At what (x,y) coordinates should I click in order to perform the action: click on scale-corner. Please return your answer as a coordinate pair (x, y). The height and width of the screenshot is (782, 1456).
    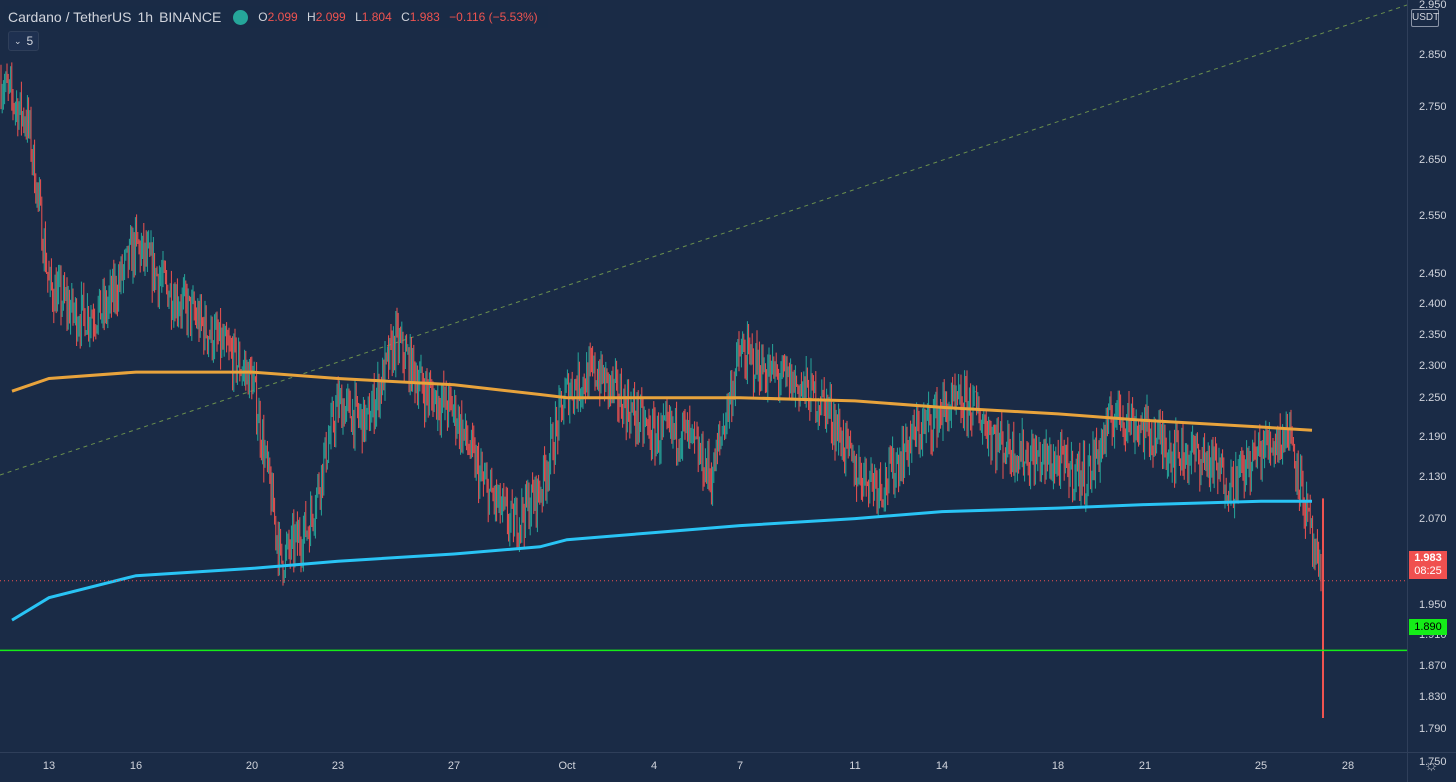
    Looking at the image, I should click on (1431, 767).